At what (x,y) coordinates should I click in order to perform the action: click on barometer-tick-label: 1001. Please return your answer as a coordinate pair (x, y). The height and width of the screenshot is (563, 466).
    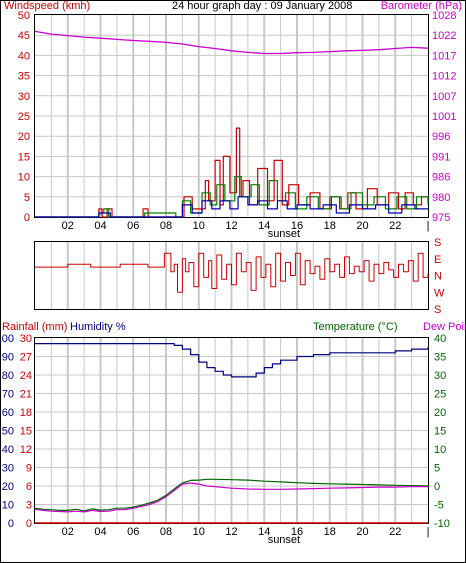
    Looking at the image, I should click on (444, 117).